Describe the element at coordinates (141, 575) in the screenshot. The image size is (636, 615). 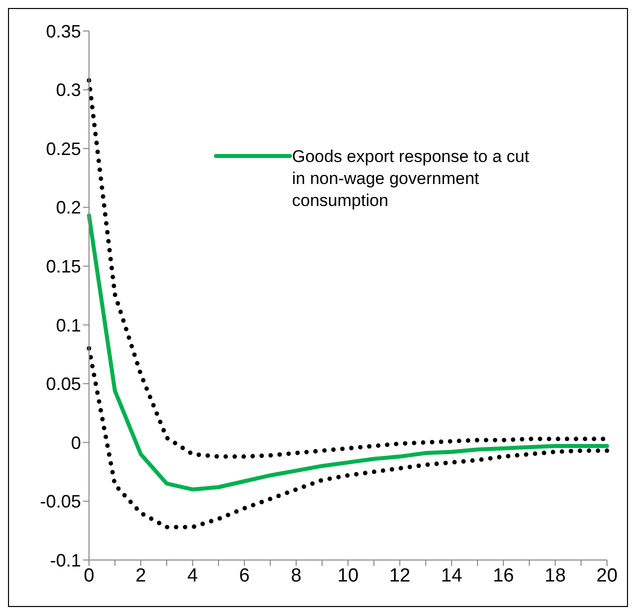
I see `x-tick-label: 2` at that location.